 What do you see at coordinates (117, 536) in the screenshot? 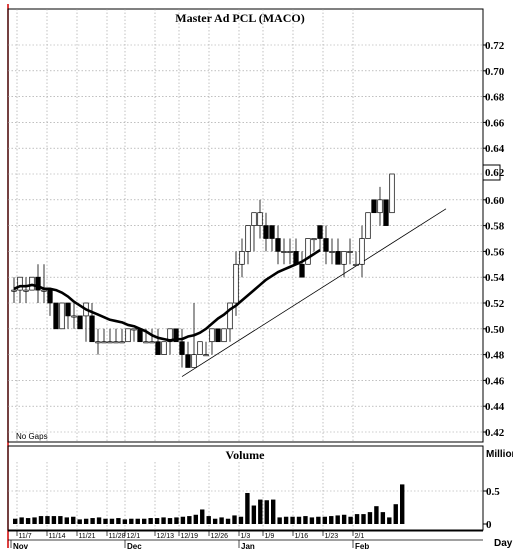
I see `date-tick-label: 11/28` at bounding box center [117, 536].